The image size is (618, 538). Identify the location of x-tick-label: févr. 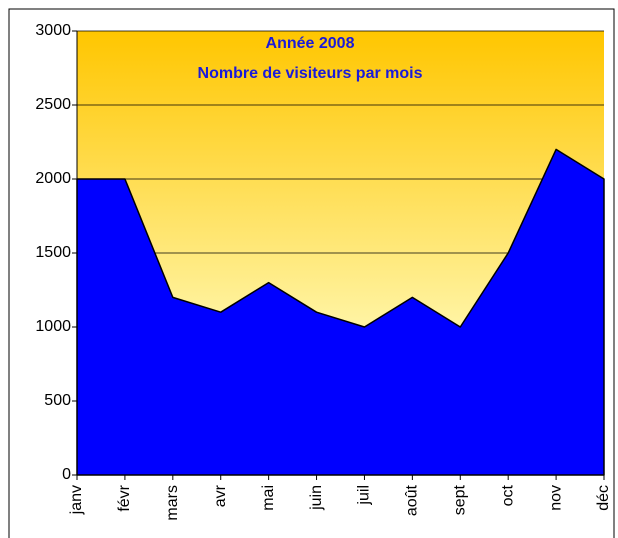
(124, 497).